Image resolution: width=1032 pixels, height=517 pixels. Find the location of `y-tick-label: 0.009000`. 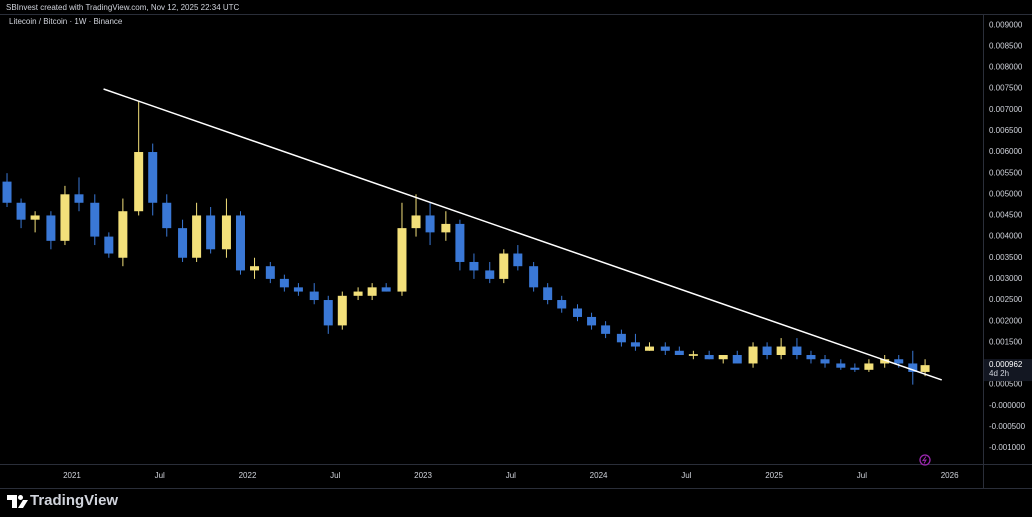

y-tick-label: 0.009000 is located at coordinates (1006, 24).